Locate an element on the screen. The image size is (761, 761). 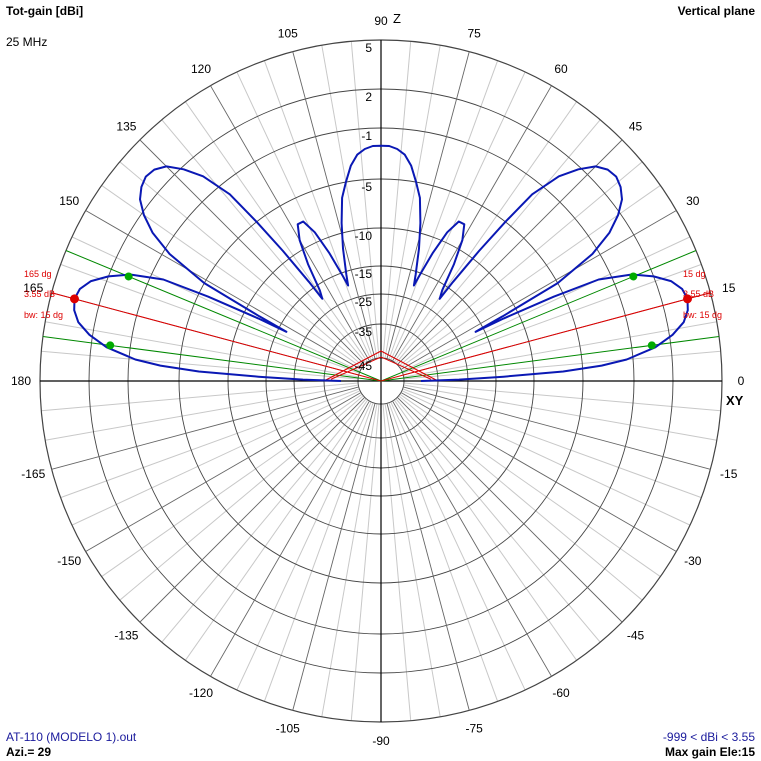
gain-tick-label: -35 is located at coordinates (364, 332).